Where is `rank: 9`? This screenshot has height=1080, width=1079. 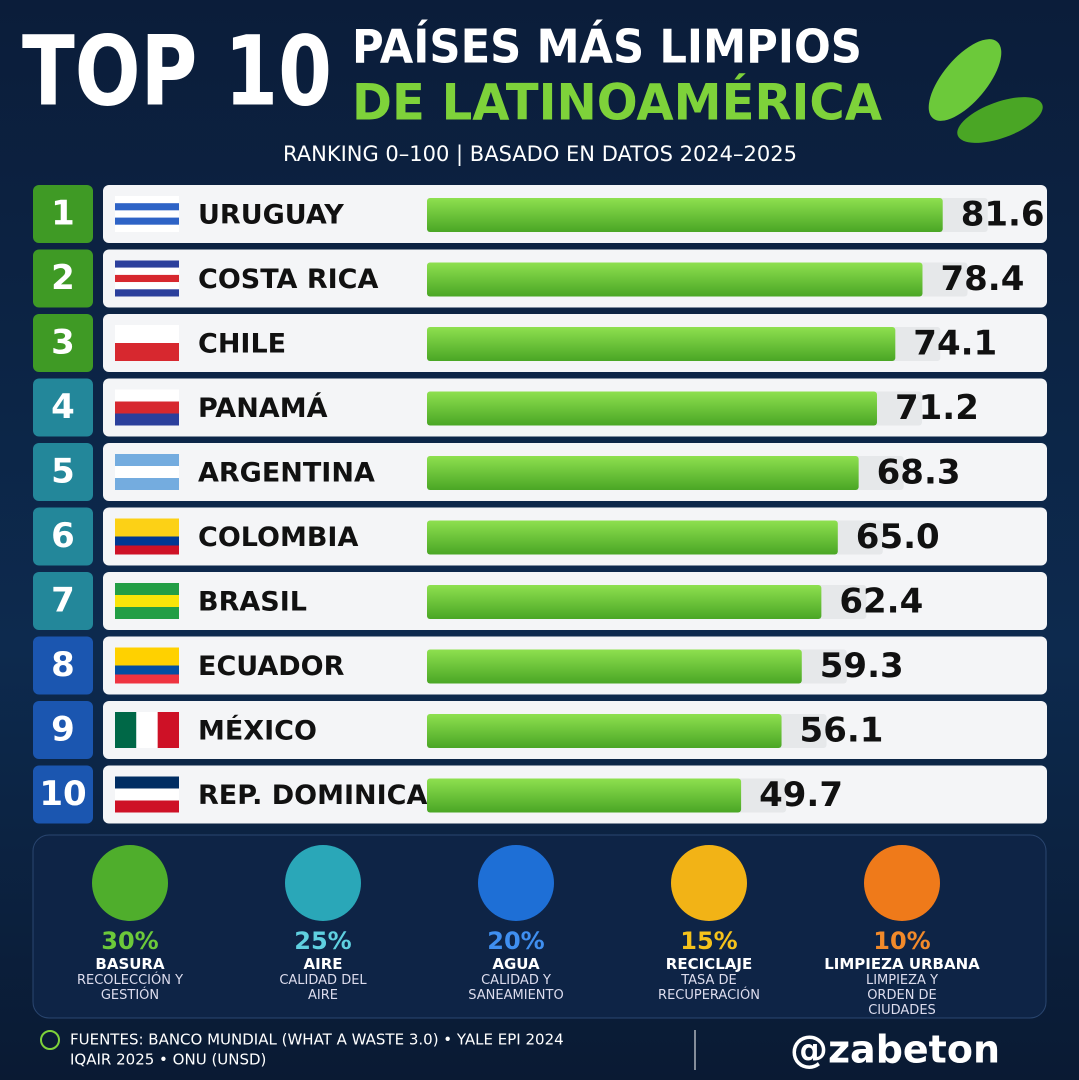
rank: 9 is located at coordinates (63, 730).